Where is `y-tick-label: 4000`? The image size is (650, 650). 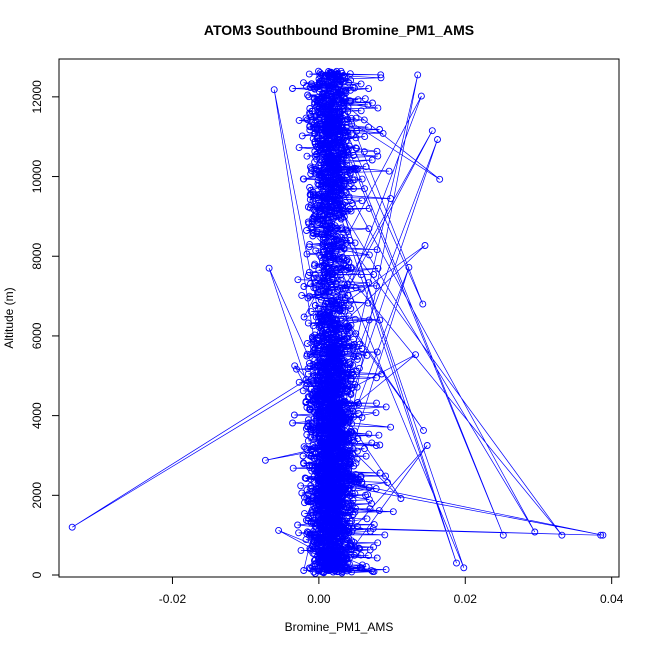 y-tick-label: 4000 is located at coordinates (37, 415).